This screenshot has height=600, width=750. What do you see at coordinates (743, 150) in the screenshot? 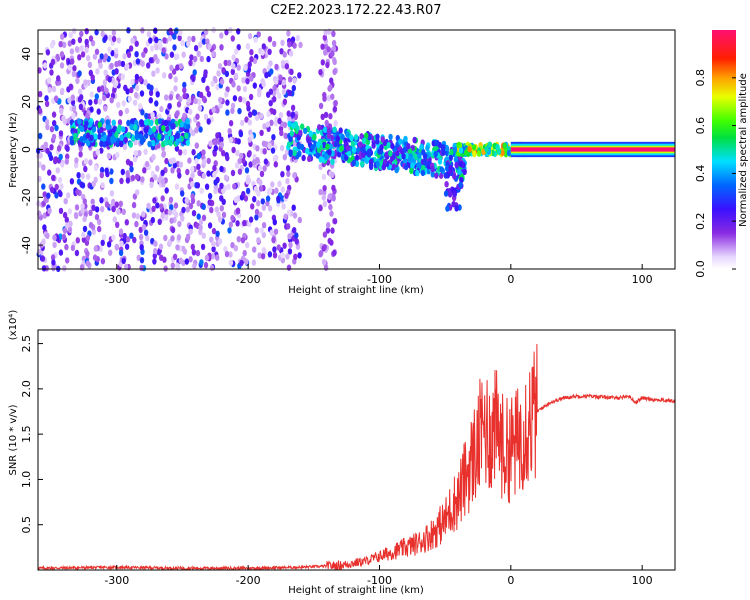
I see `colorbar-label: Normalized spectral amplitude` at bounding box center [743, 150].